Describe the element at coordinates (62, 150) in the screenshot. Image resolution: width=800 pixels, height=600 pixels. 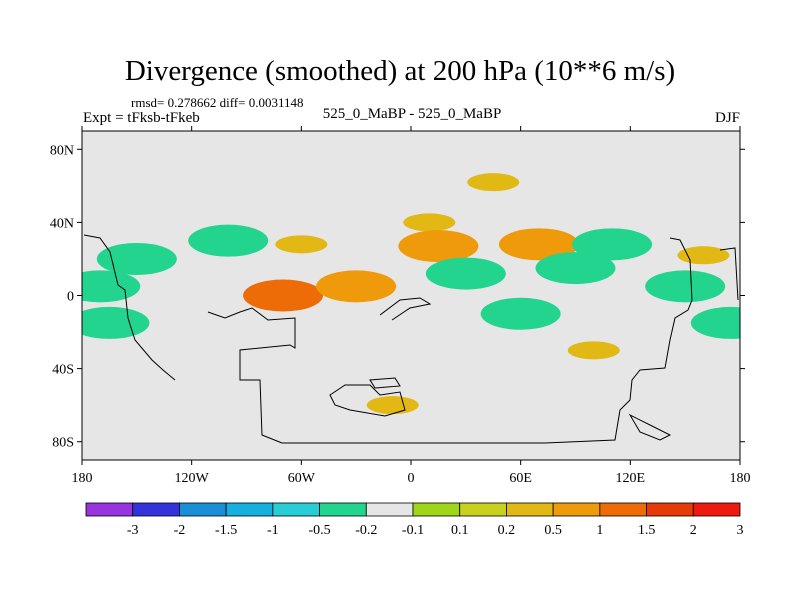
I see `y-tick-label: 80N` at that location.